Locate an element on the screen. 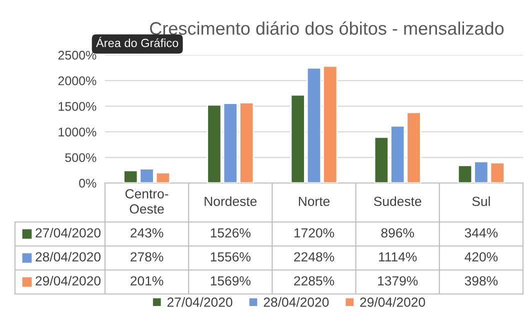 The height and width of the screenshot is (319, 527). x-tick-label: Centro-Oeste is located at coordinates (146, 201).